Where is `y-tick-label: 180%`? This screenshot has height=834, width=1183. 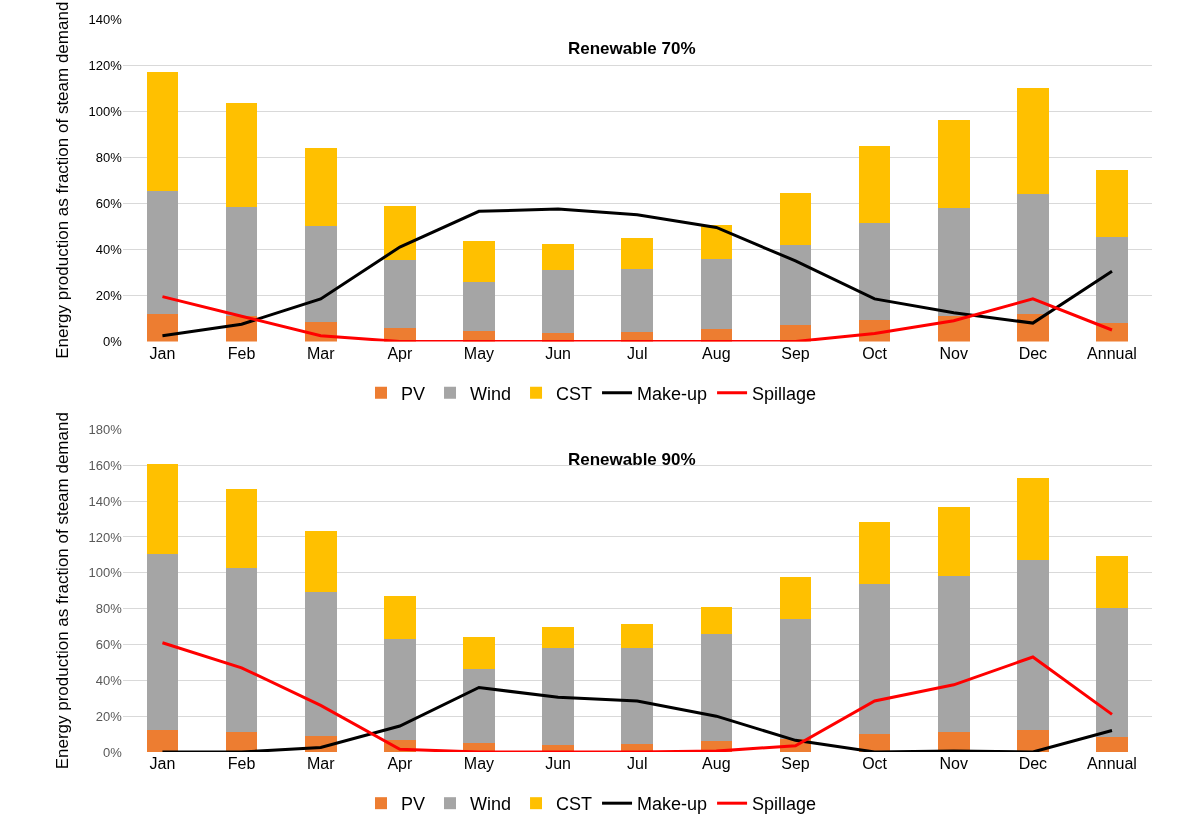
y-tick-label: 180% is located at coordinates (105, 430).